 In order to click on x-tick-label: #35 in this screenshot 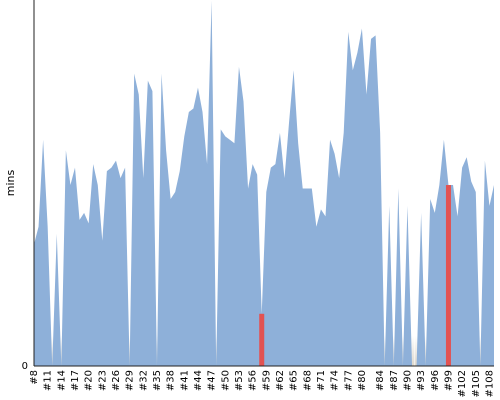, I will do `click(157, 380)`.